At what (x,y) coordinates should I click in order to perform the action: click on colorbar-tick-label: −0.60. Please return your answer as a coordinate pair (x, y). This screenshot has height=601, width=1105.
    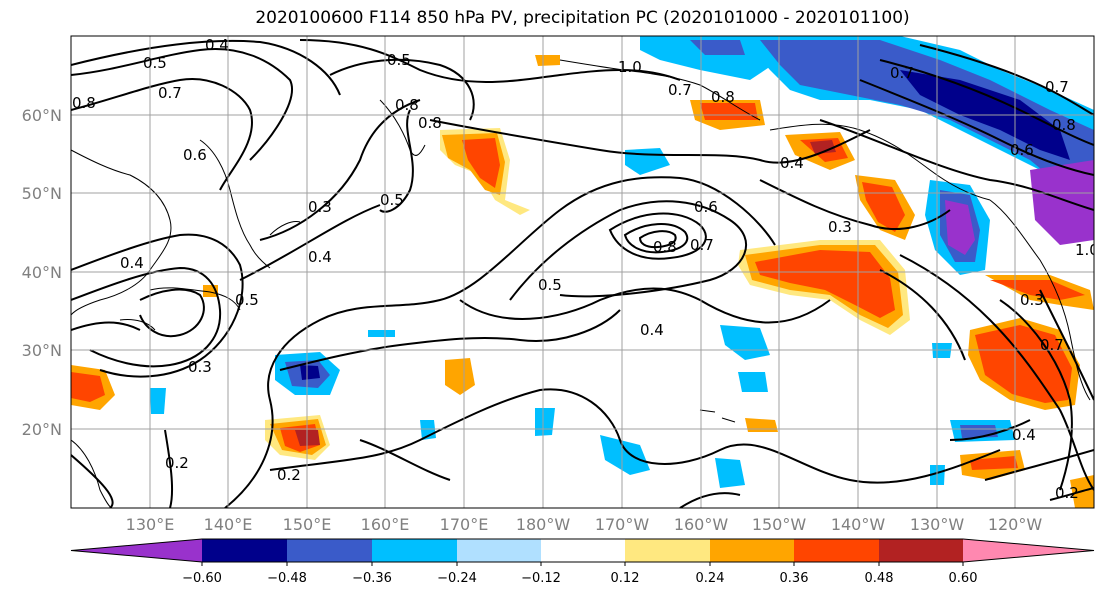
    Looking at the image, I should click on (202, 578).